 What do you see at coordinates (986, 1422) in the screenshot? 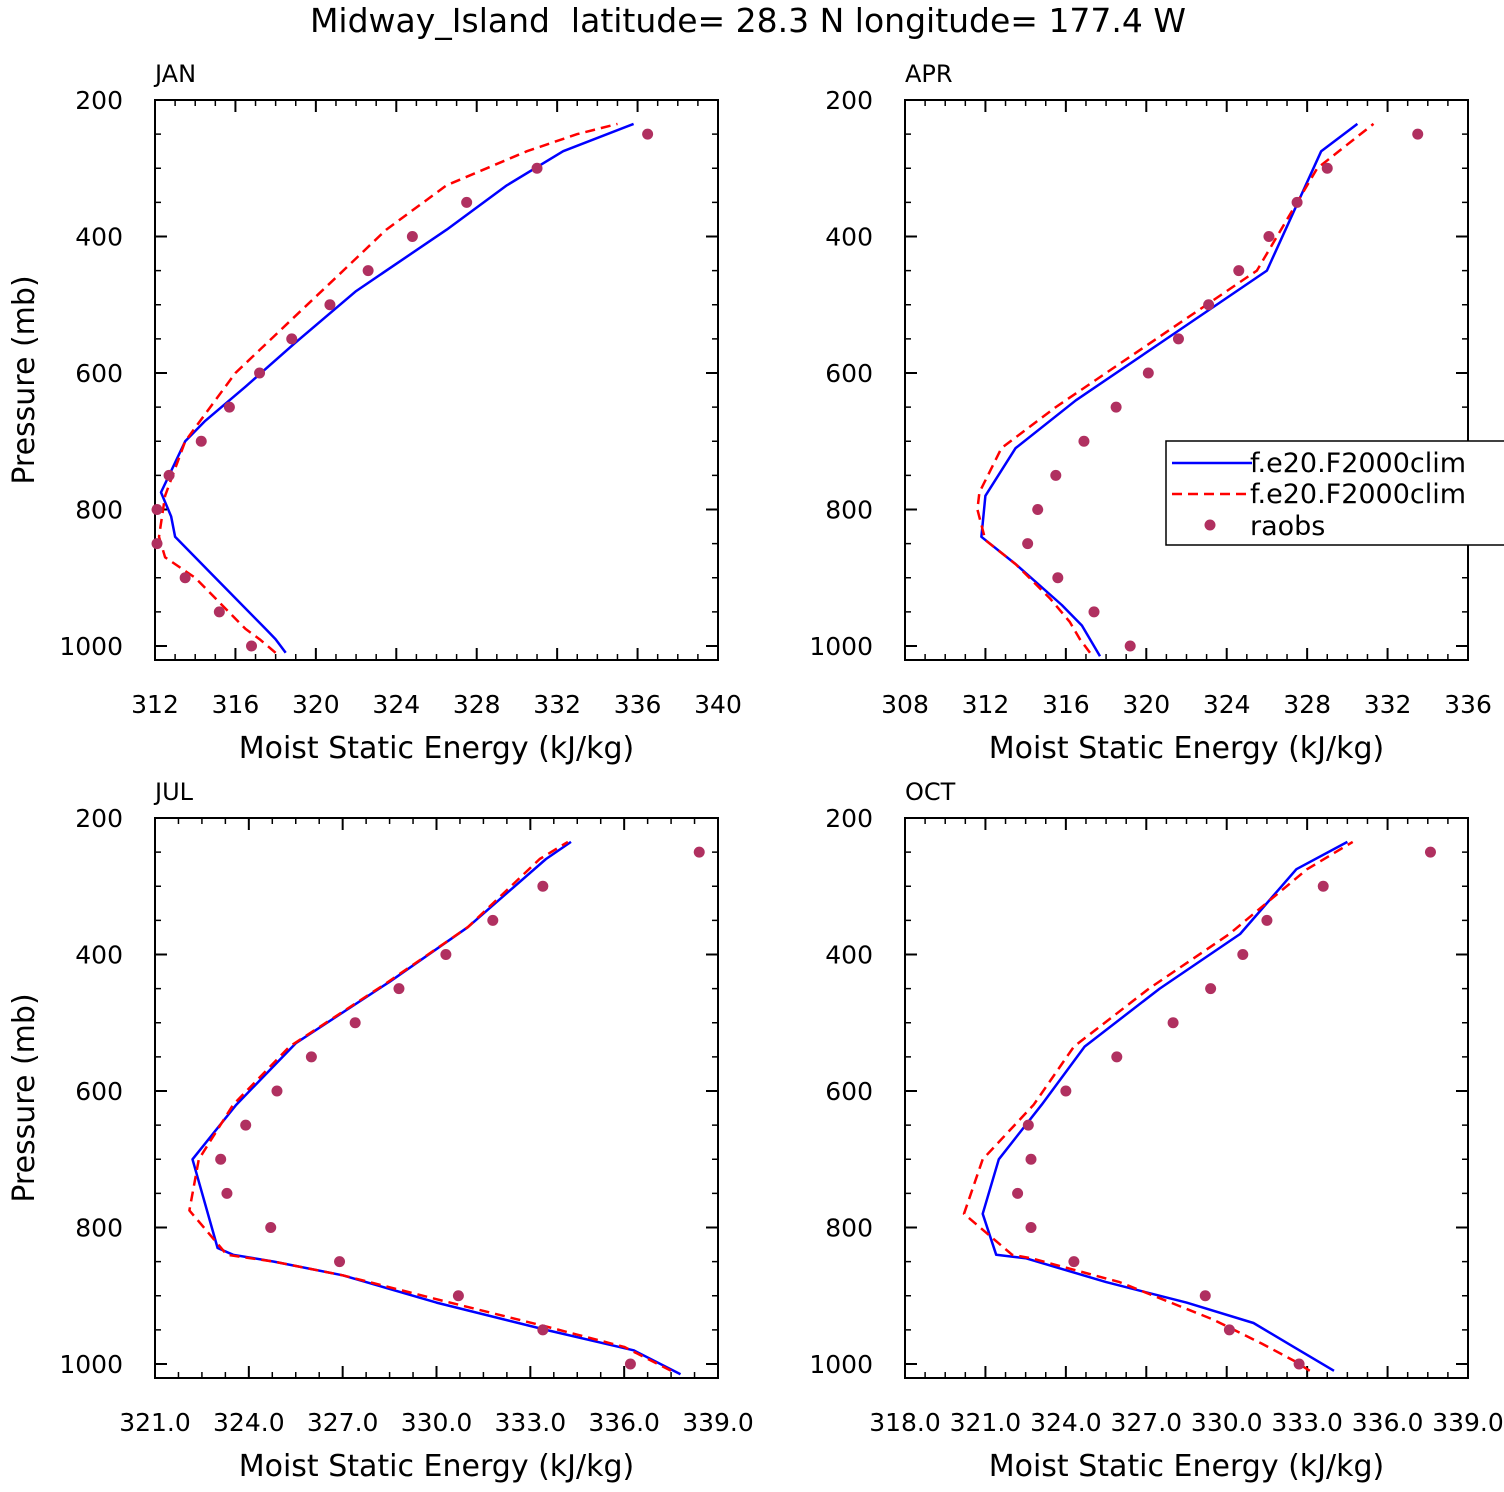
I see `x-tick-label: 321.0` at bounding box center [986, 1422].